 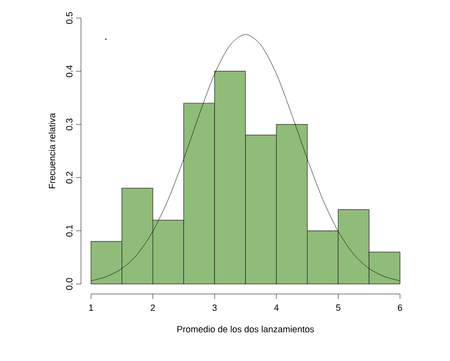 I want to click on x-tick-label: 6, so click(x=400, y=307).